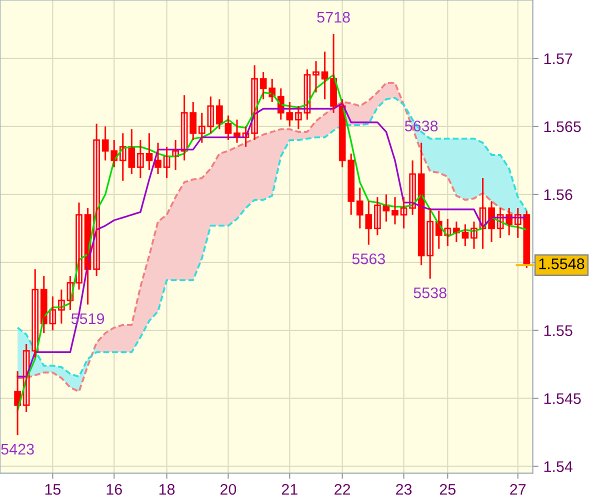 This screenshot has height=497, width=600. Describe the element at coordinates (558, 194) in the screenshot. I see `y-tick-label: 1.56` at that location.